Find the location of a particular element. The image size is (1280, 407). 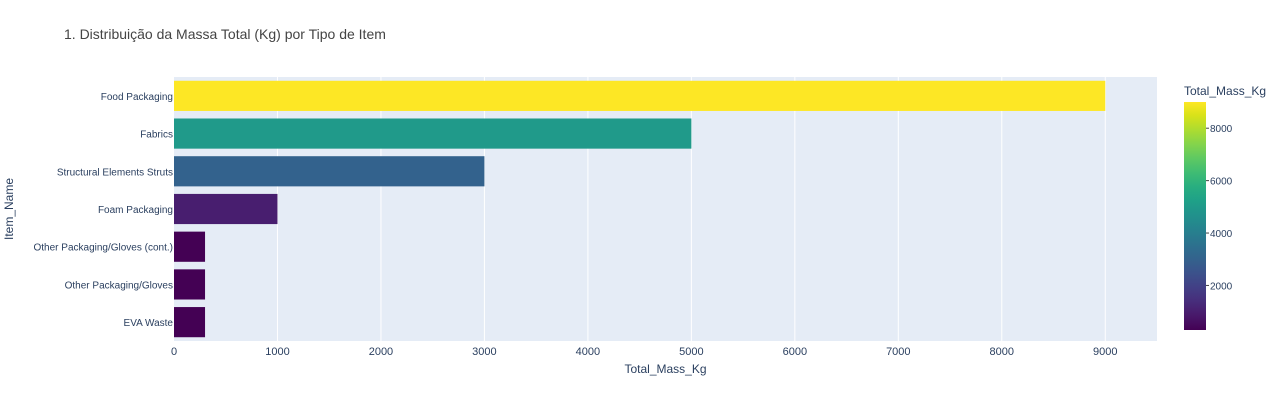

y-tick-label: Food Packaging is located at coordinates (137, 97).